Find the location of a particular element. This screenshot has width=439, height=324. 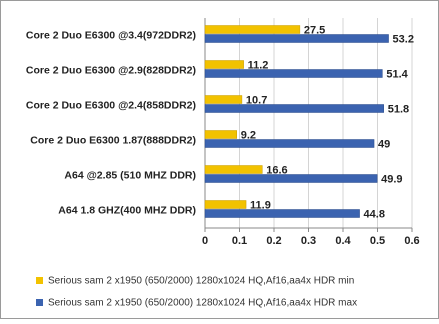

y-tick-label: Core 2 Duo E6300 @3.4(972DDR2) is located at coordinates (111, 35).